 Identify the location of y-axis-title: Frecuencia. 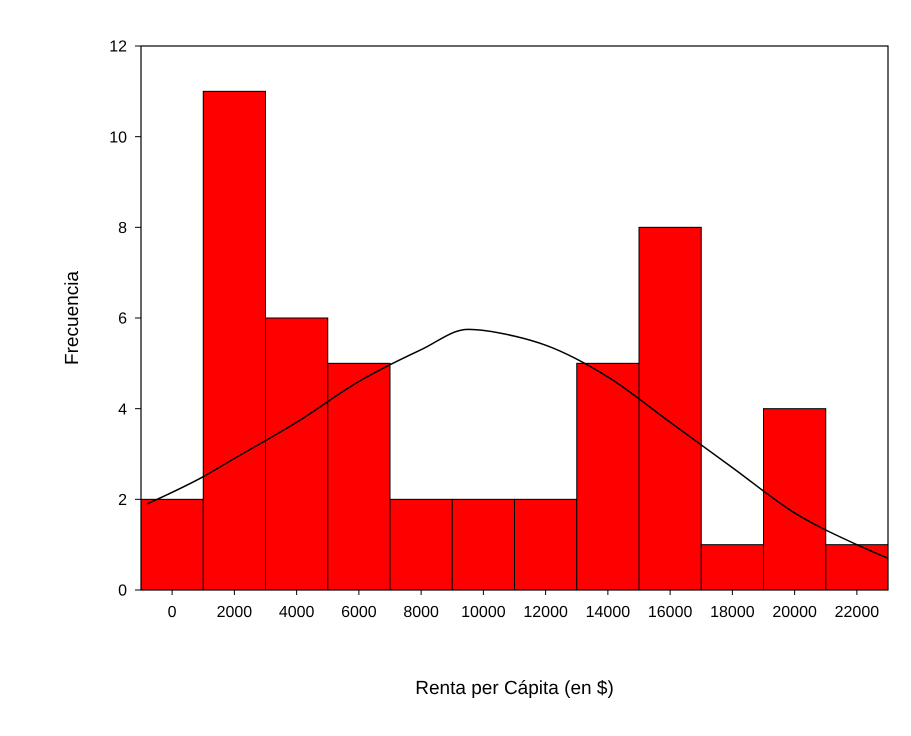
(72, 317).